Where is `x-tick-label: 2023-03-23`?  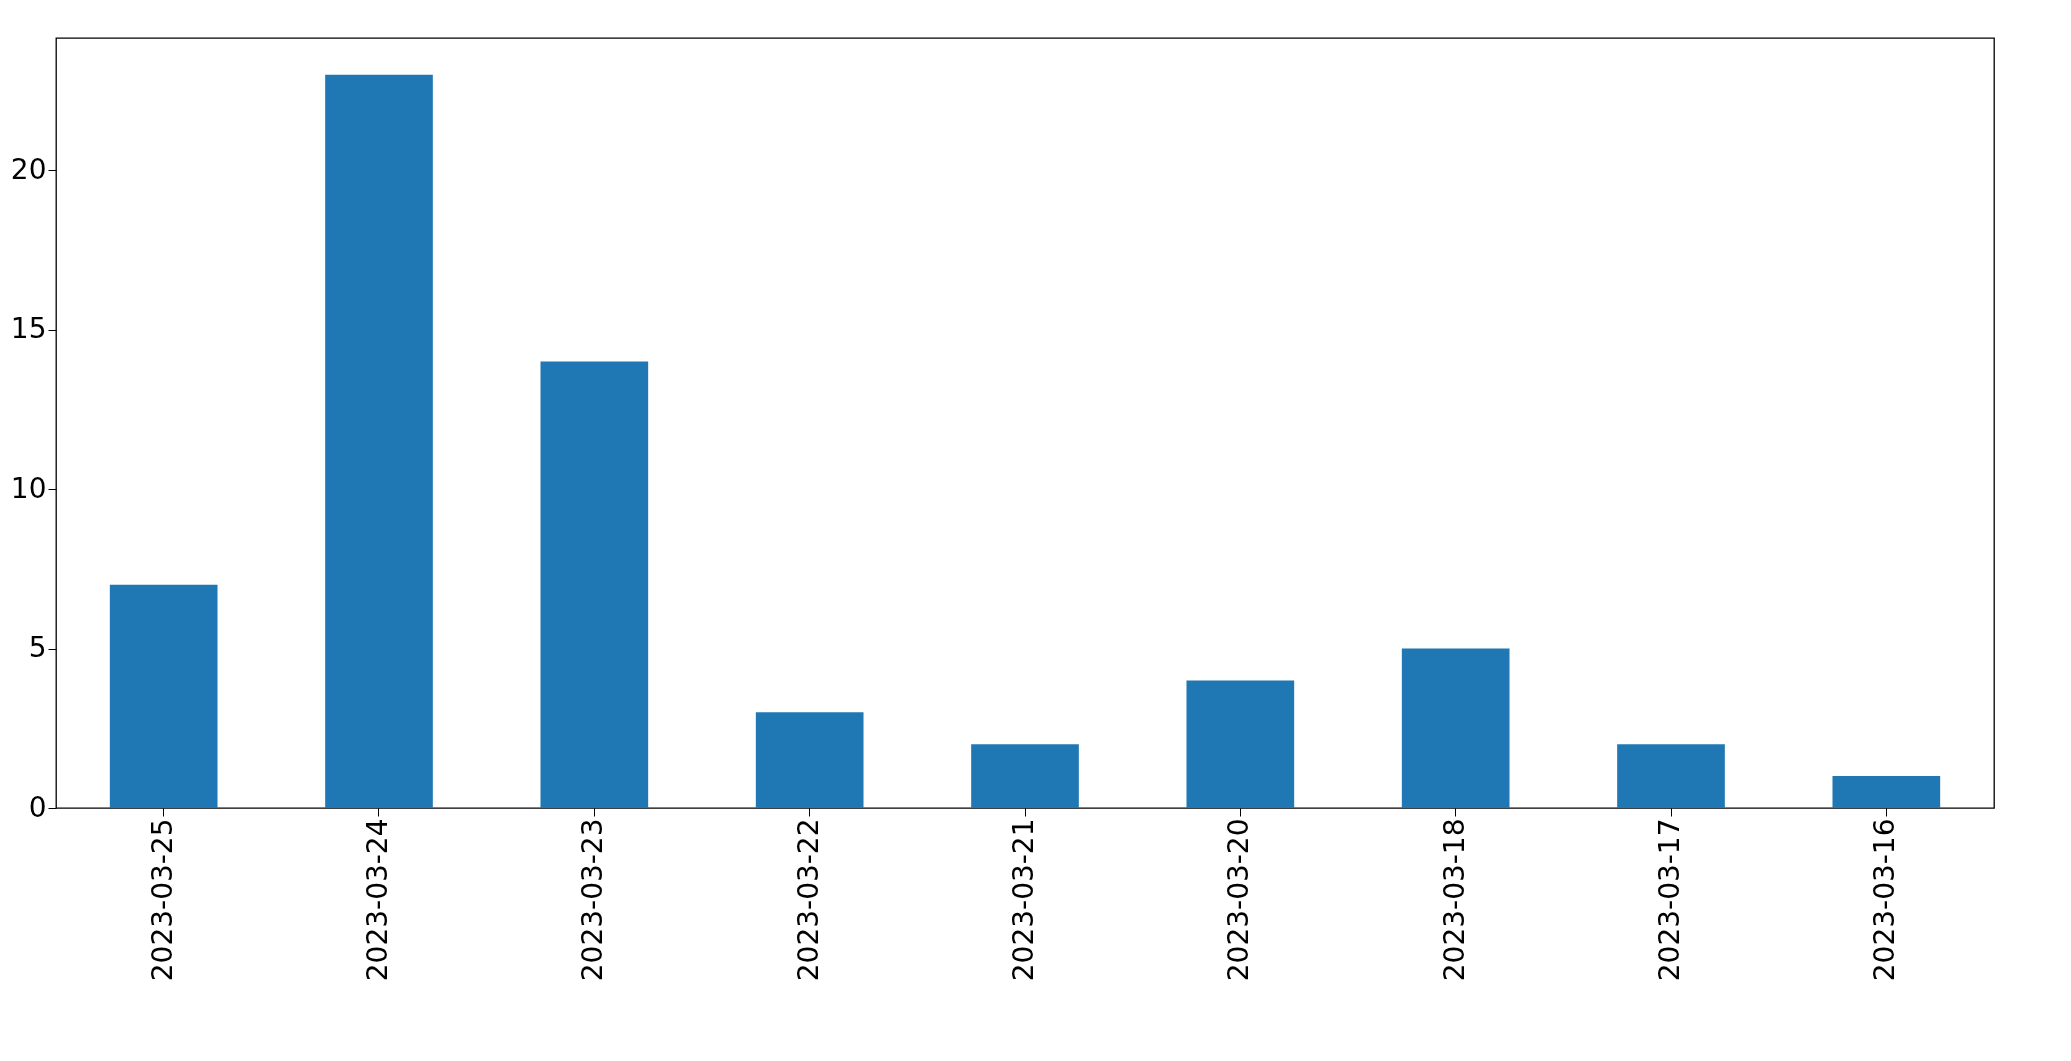 x-tick-label: 2023-03-23 is located at coordinates (593, 900).